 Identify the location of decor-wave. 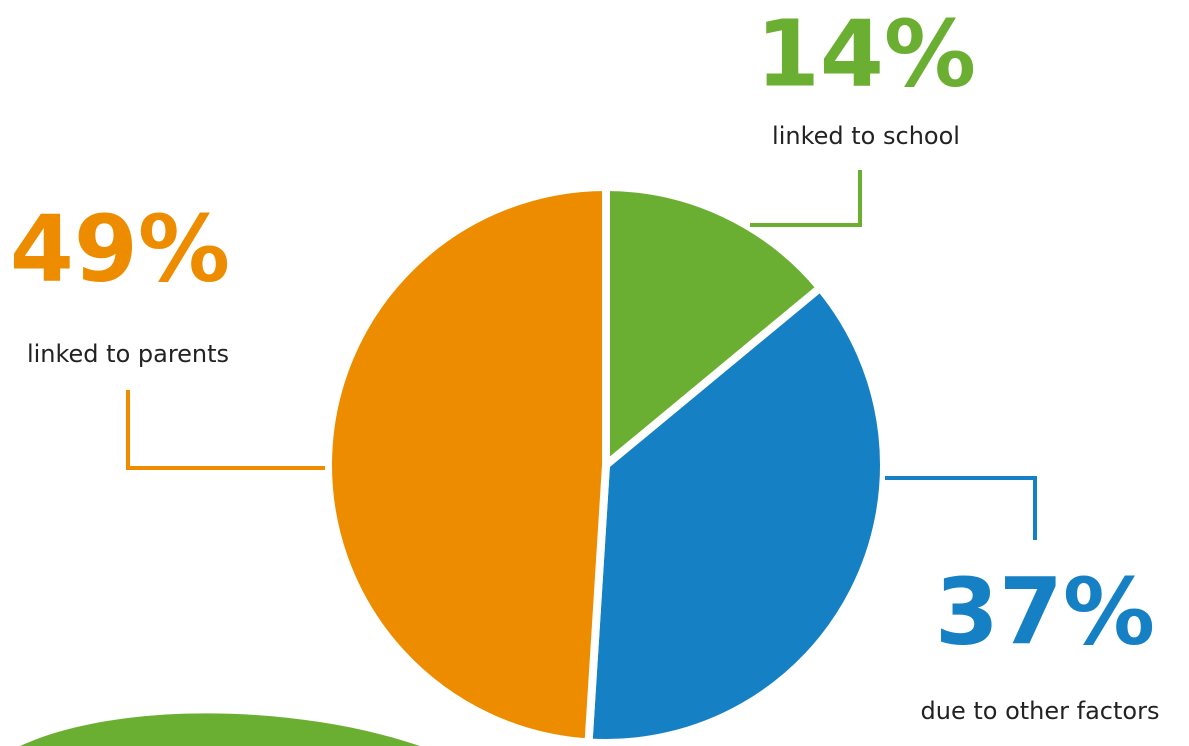
(220, 729).